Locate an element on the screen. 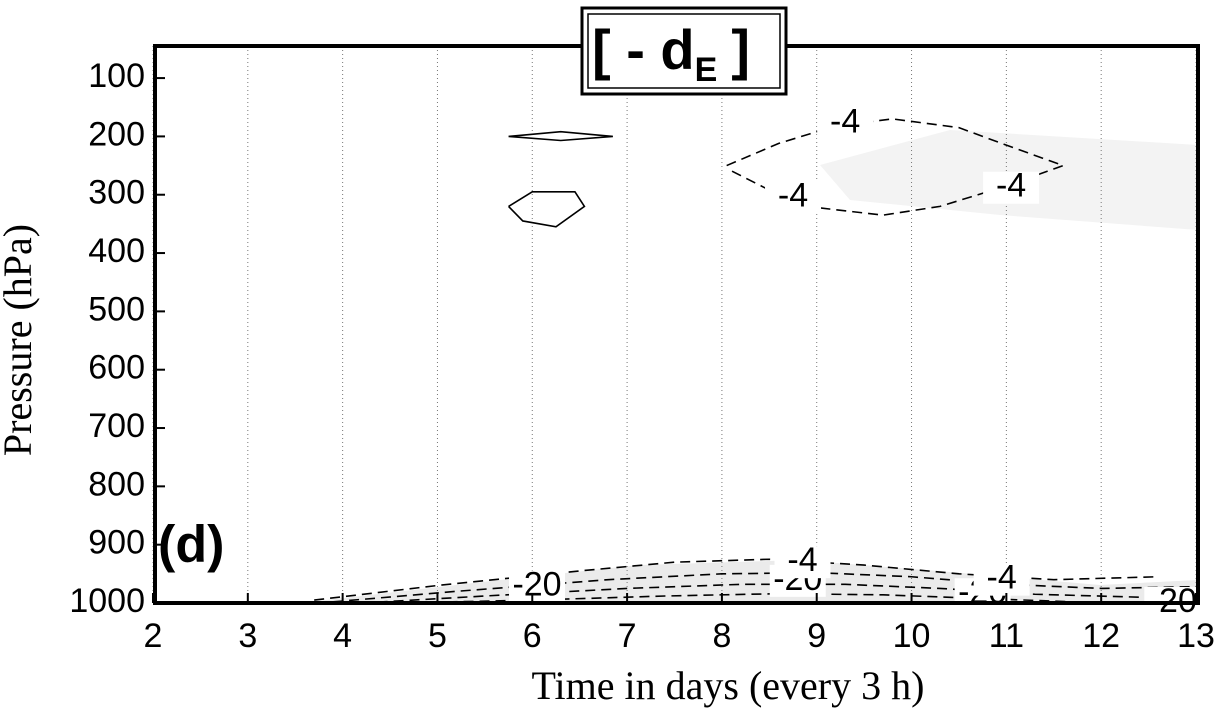  x-tick-label: 10 is located at coordinates (912, 636).